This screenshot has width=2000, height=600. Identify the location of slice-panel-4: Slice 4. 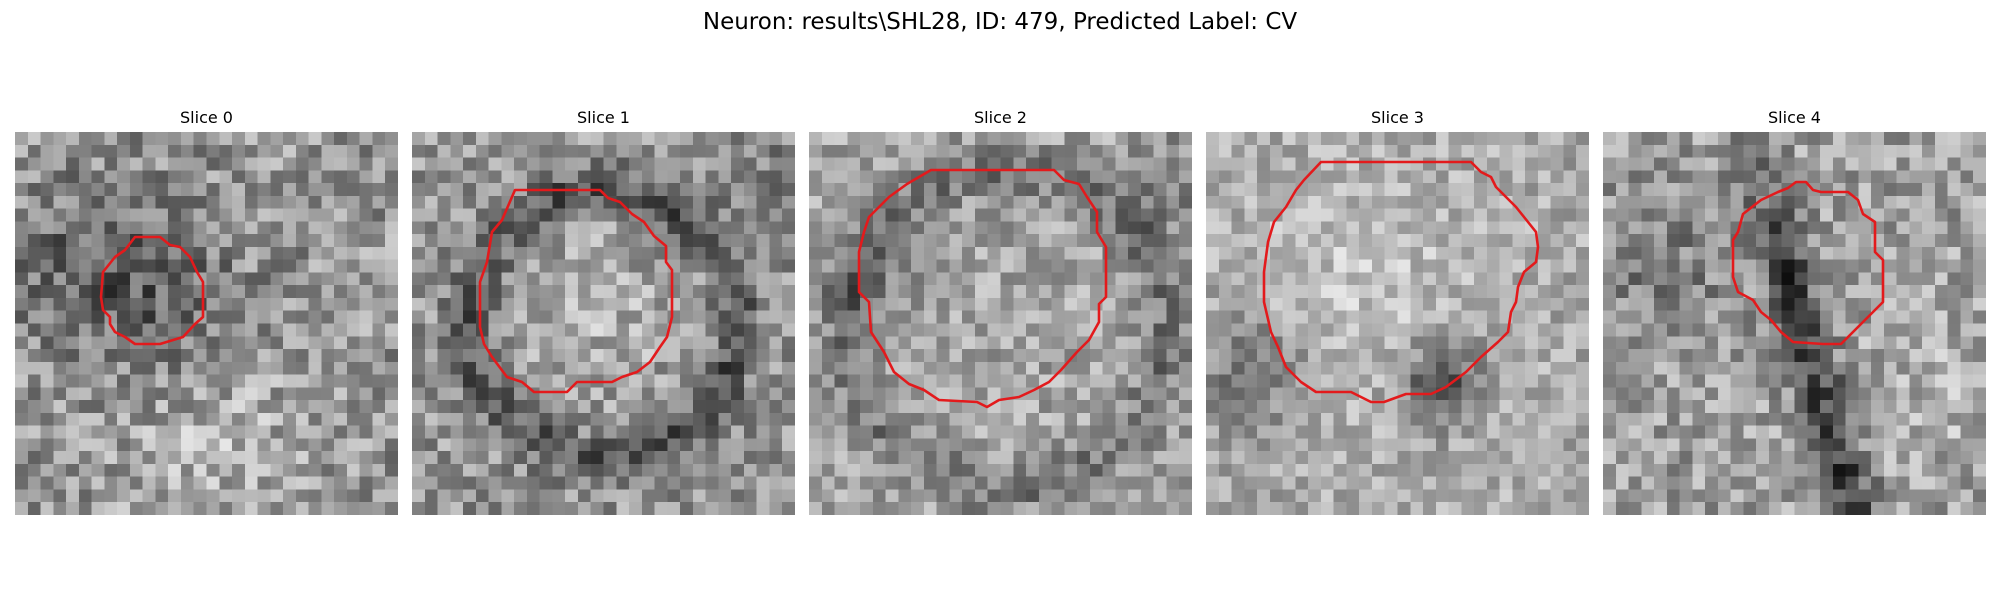
(1794, 311).